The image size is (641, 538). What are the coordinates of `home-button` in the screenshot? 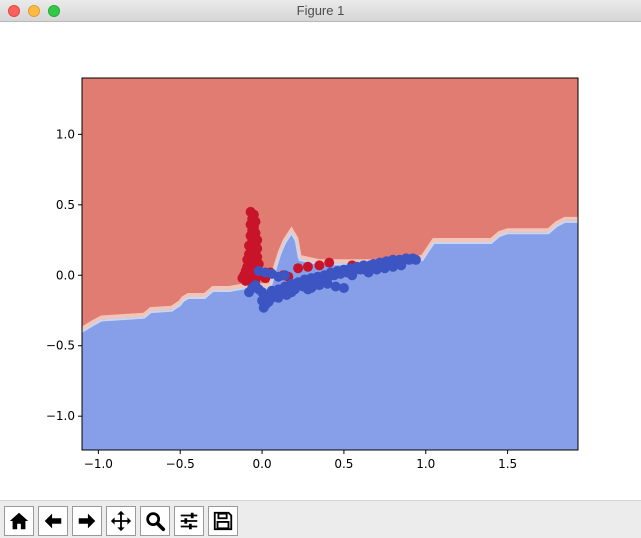 It's located at (19, 521).